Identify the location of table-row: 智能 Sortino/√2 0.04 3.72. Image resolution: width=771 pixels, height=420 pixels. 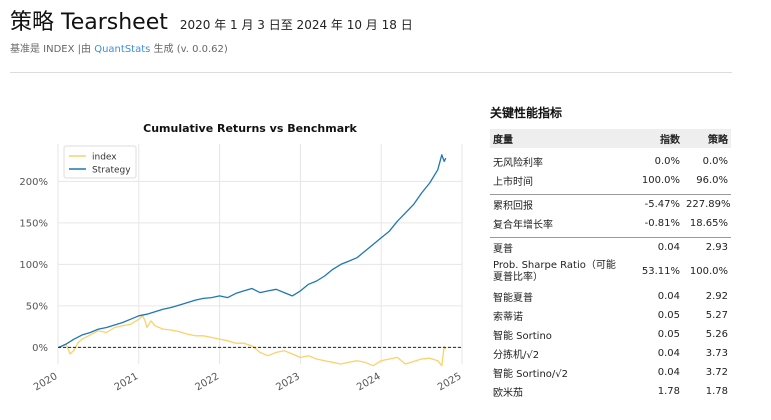
(610, 372).